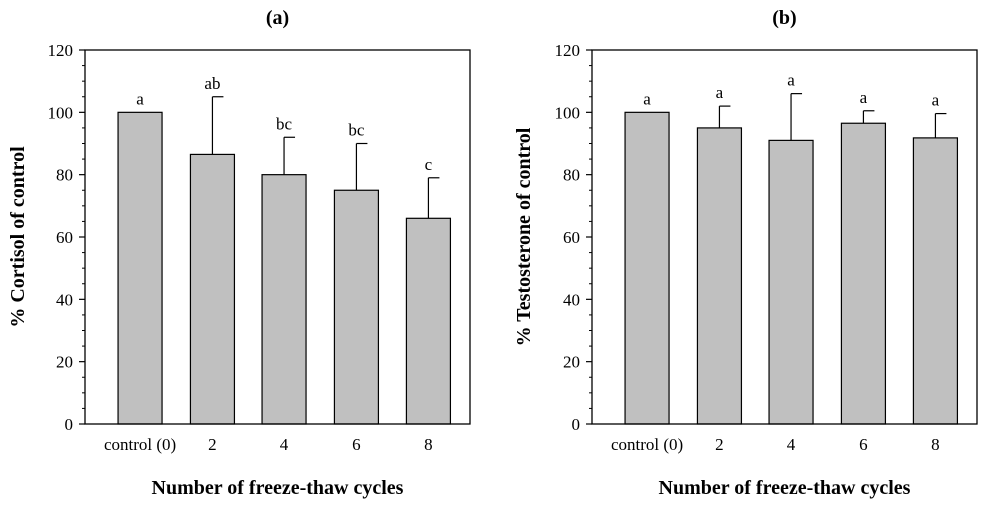  What do you see at coordinates (18, 237) in the screenshot?
I see `y-axis-label: % Cortisol of control` at bounding box center [18, 237].